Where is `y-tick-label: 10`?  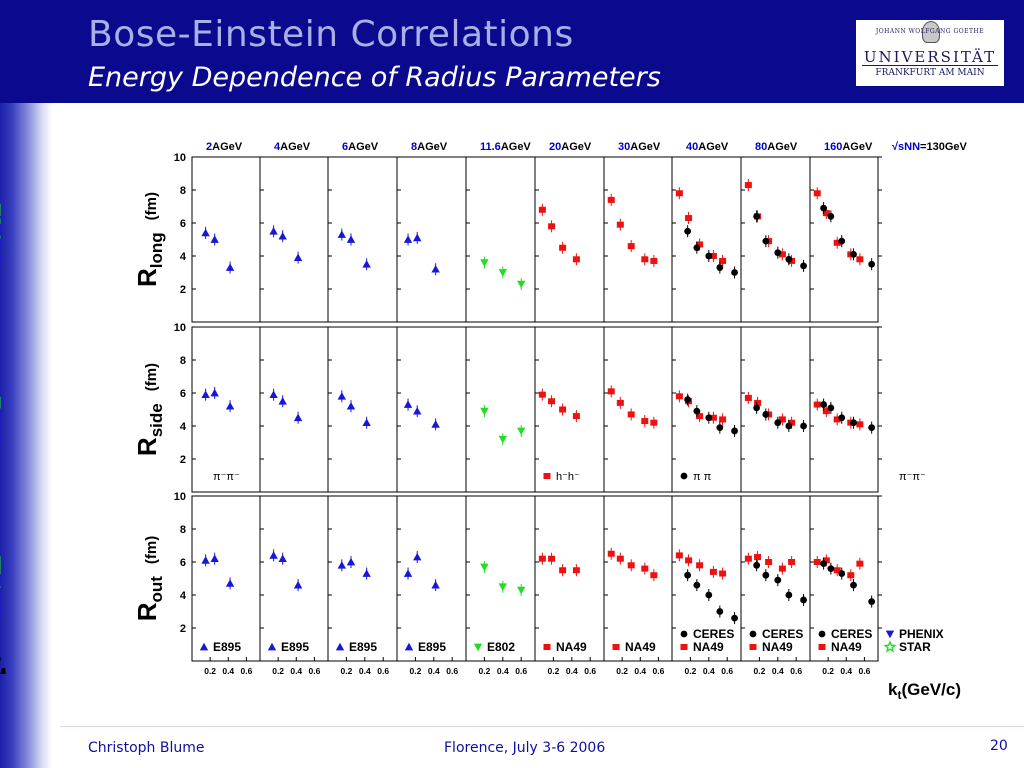 y-tick-label: 10 is located at coordinates (180, 158).